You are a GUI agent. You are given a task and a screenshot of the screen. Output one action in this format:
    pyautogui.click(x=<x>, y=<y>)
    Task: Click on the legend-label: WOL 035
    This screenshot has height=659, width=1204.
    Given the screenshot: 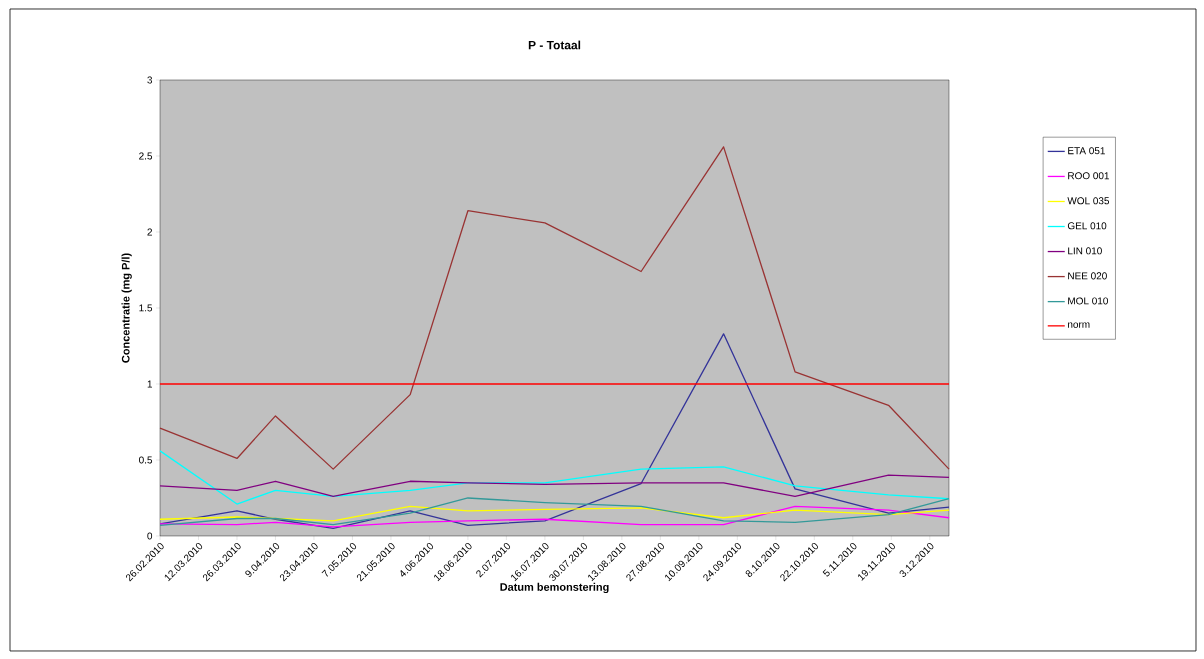 What is the action you would take?
    pyautogui.click(x=1088, y=201)
    